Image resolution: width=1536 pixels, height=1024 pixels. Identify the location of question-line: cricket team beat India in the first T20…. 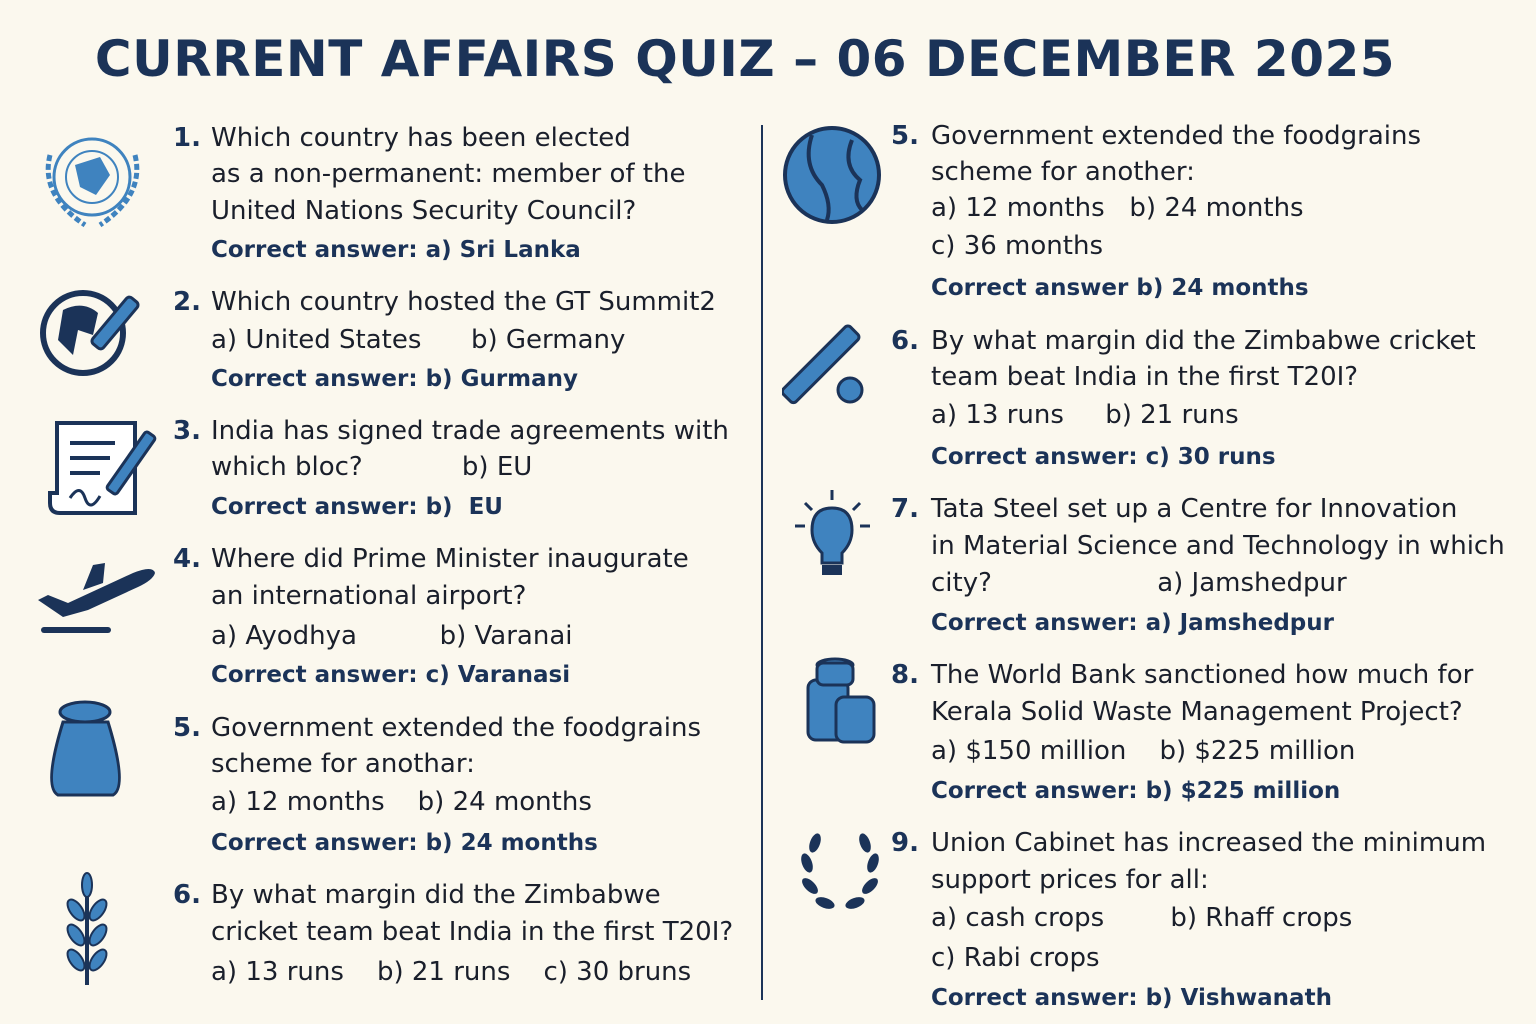
(472, 932).